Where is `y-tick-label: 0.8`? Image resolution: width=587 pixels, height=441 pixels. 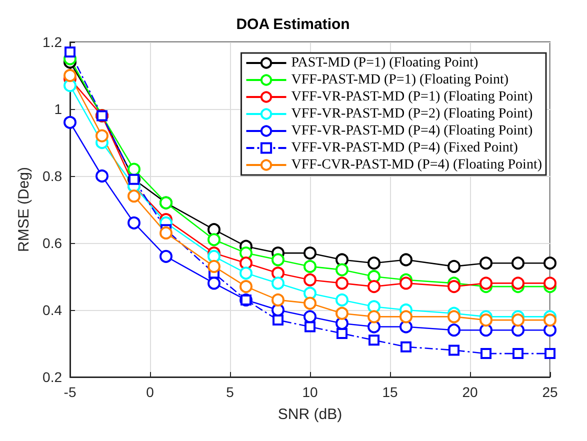
y-tick-label: 0.8 is located at coordinates (52, 176).